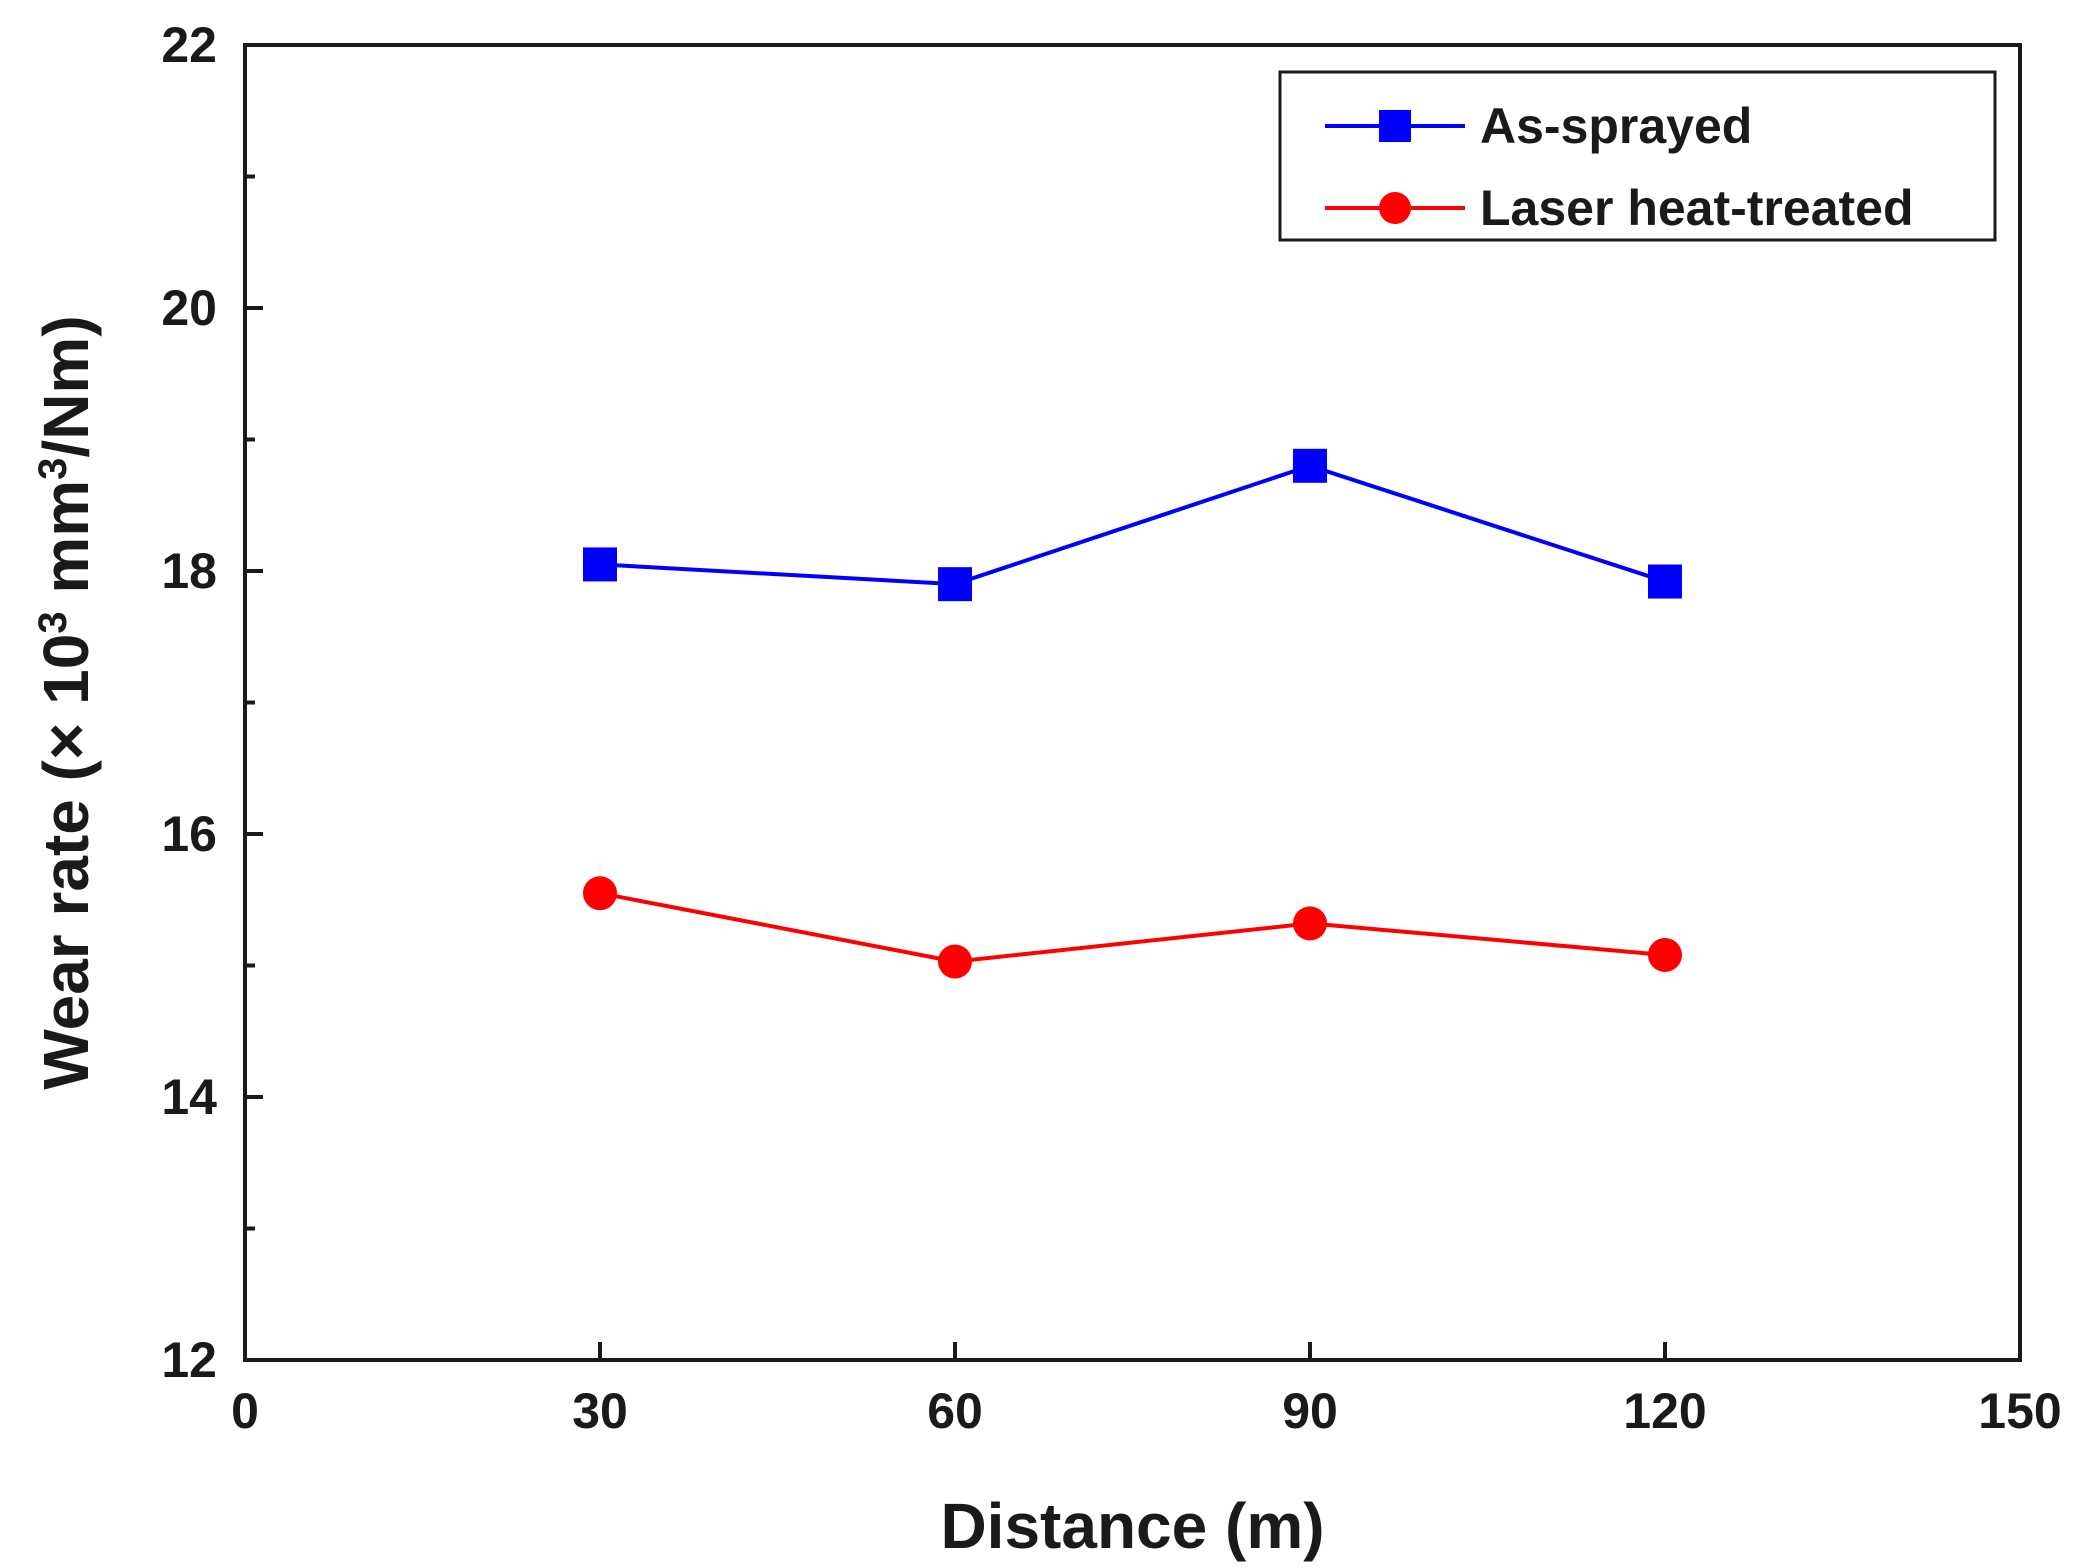 This screenshot has width=2074, height=1568. What do you see at coordinates (600, 1411) in the screenshot?
I see `x-tick-label: 30` at bounding box center [600, 1411].